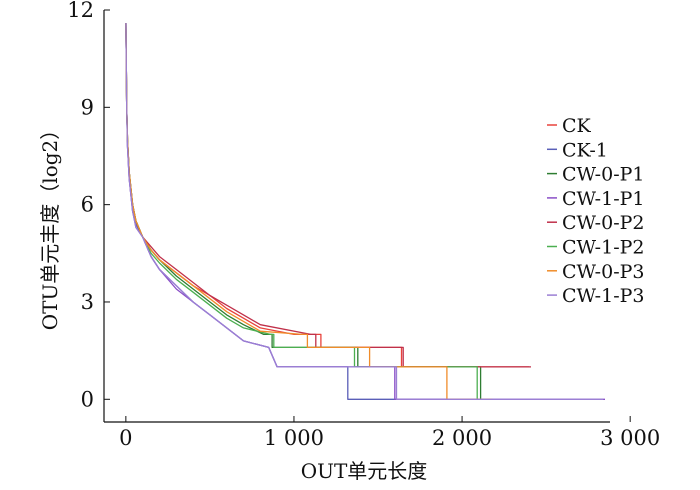 The height and width of the screenshot is (490, 700). Describe the element at coordinates (87, 302) in the screenshot. I see `y-tick-label: 3` at that location.